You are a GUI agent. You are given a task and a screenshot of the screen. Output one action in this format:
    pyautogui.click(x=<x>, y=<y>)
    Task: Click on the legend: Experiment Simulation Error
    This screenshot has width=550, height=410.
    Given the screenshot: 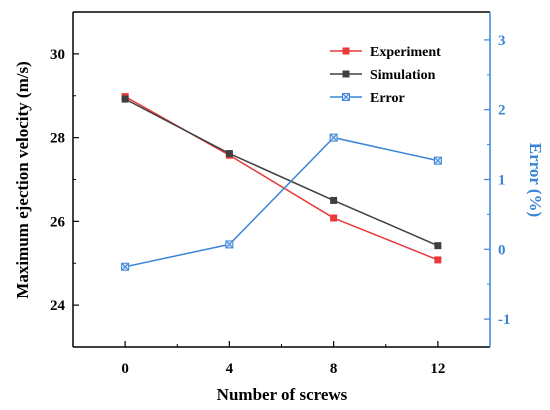 What is the action you would take?
    pyautogui.click(x=385, y=75)
    